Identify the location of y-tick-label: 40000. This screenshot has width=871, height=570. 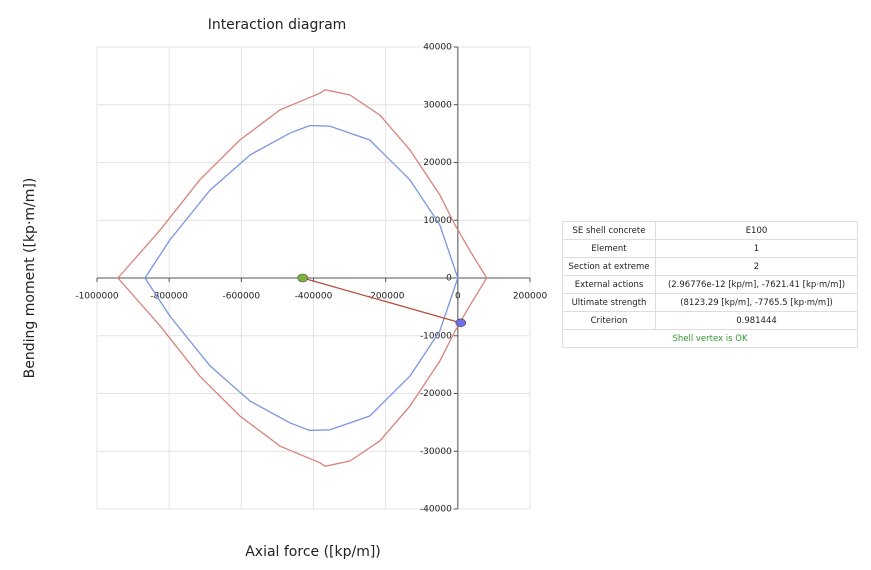
(437, 48).